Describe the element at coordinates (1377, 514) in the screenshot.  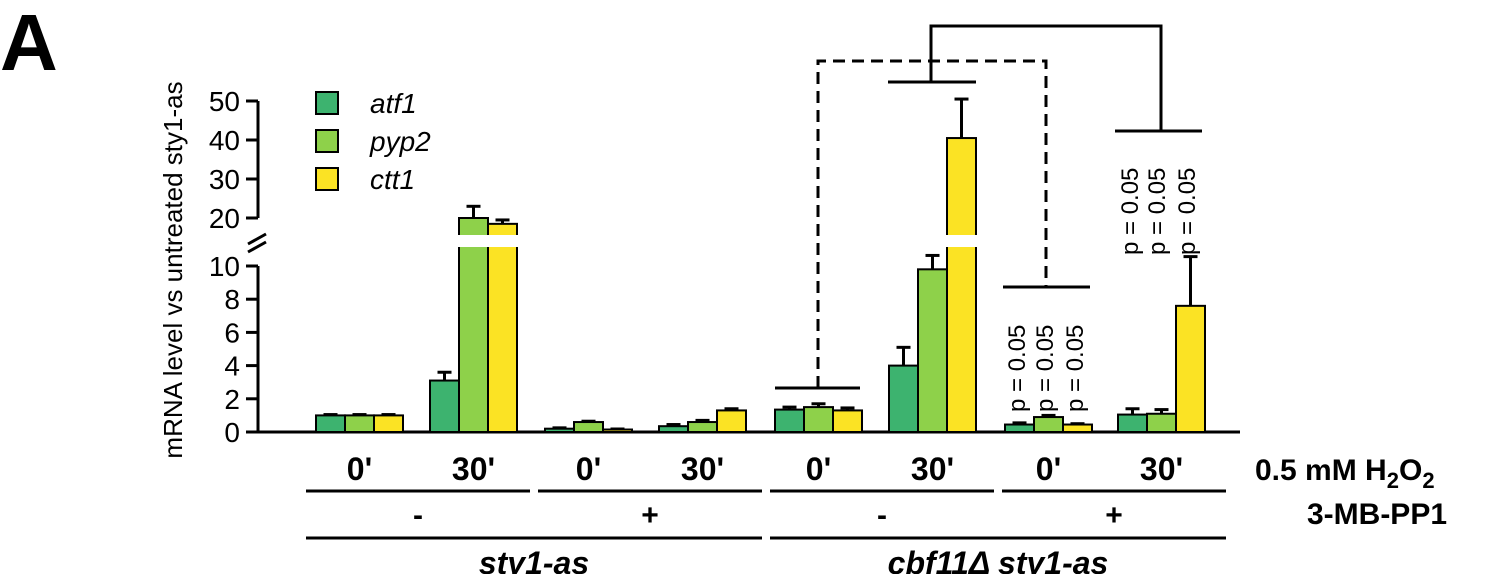
I see `inhibitor-row-label: 3-MB-PP1` at that location.